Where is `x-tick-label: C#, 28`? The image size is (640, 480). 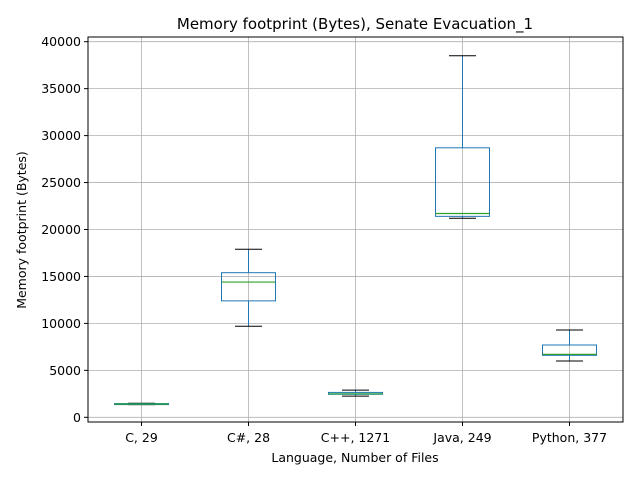
x-tick-label: C#, 28 is located at coordinates (248, 437).